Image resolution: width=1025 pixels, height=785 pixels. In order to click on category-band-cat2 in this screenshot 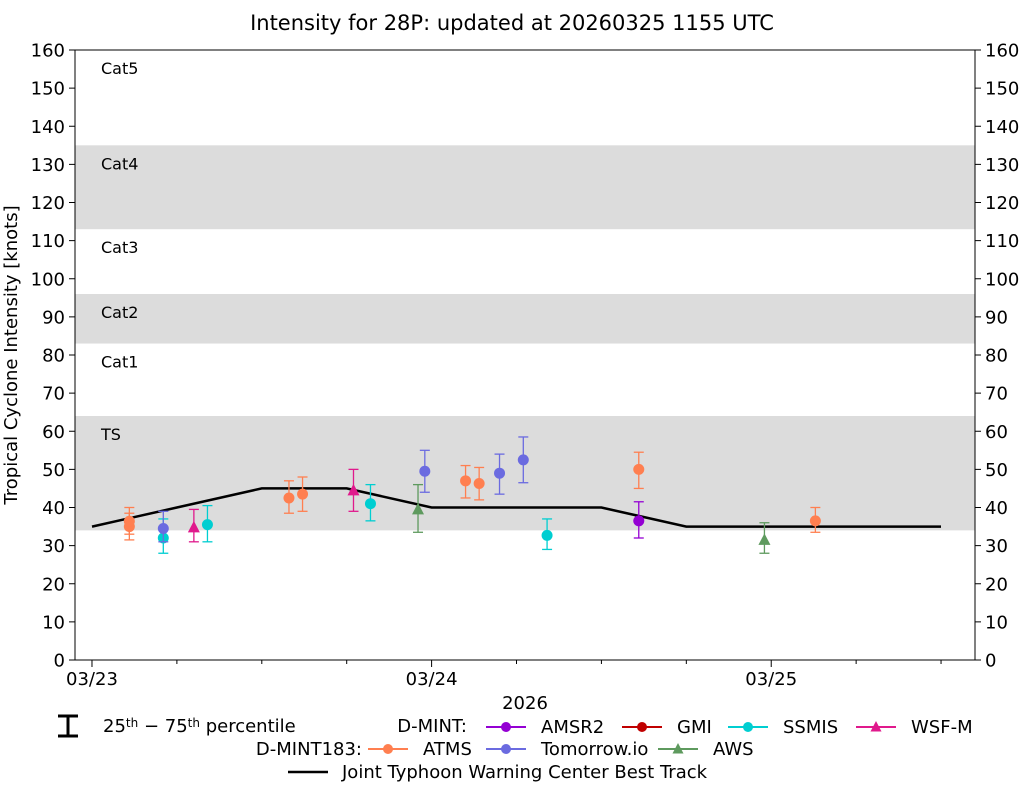, I will do `click(525, 319)`.